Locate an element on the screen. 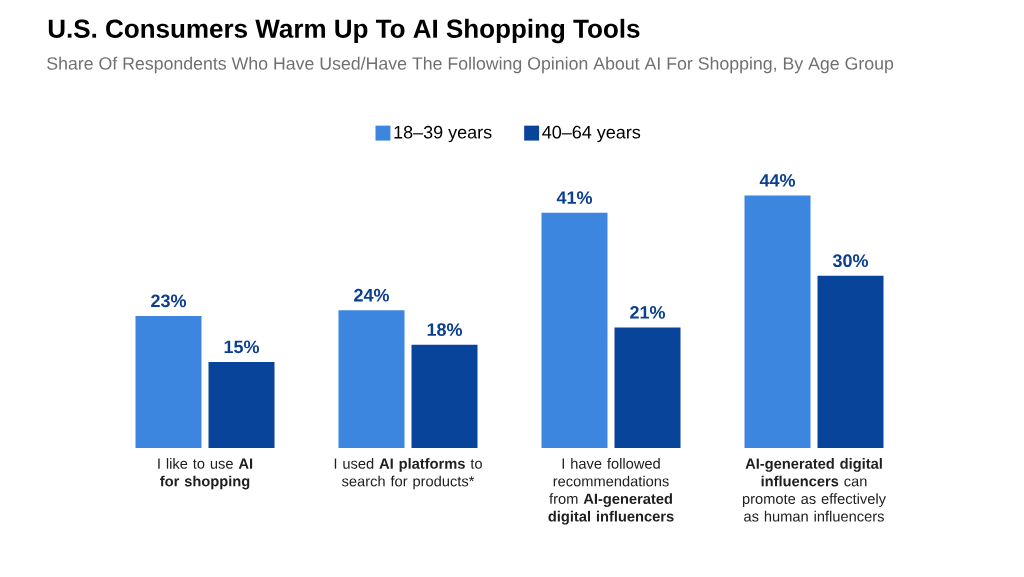 This screenshot has width=1024, height=577. chart-title: U.S. Consumers Warm Up To AI Shopping Tools is located at coordinates (344, 31).